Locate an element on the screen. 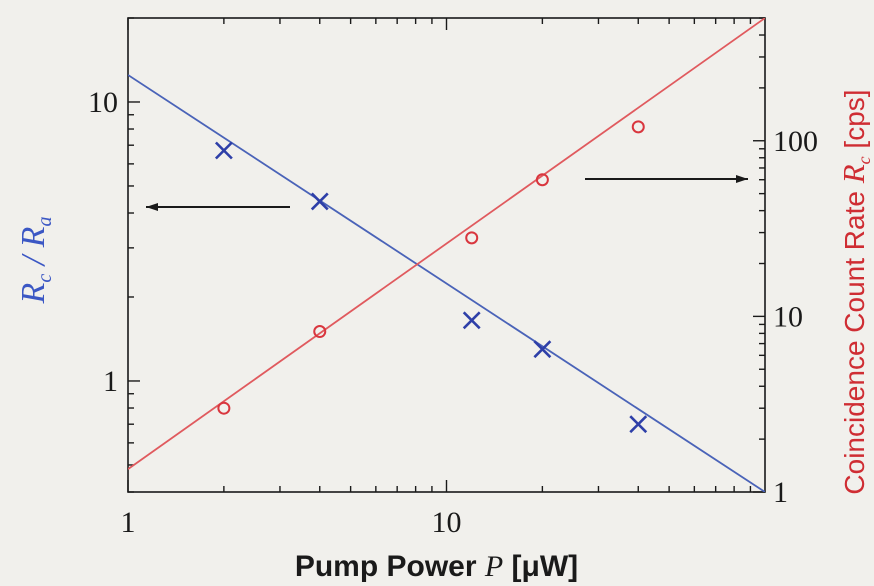 The width and height of the screenshot is (874, 586). y-right-title-unit: [cps] is located at coordinates (854, 122).